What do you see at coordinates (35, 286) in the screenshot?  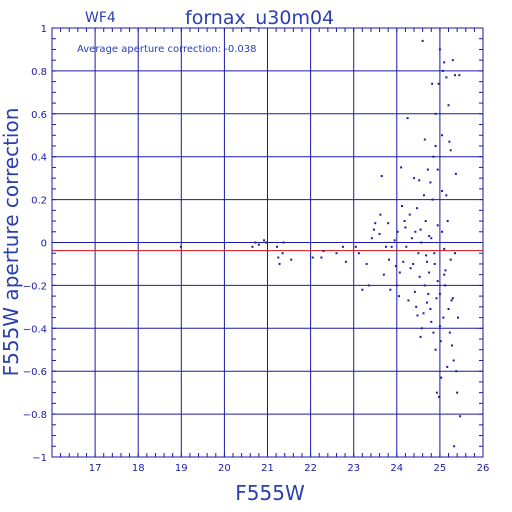 I see `y-tick-label: −0.2` at bounding box center [35, 286].